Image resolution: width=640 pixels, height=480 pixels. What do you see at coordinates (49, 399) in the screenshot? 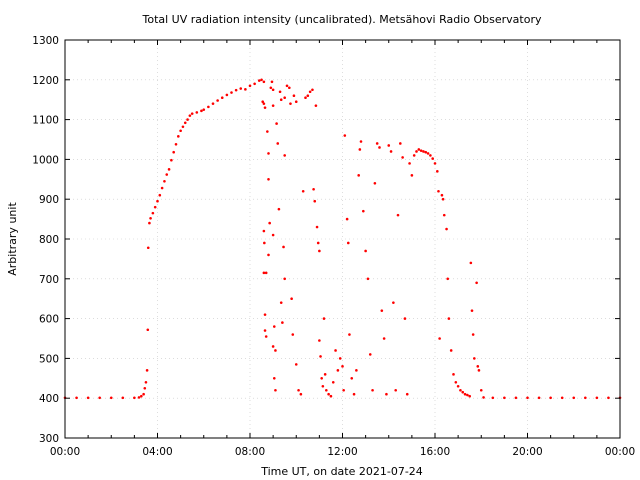
I see `y-tick-label: 400` at bounding box center [49, 399].